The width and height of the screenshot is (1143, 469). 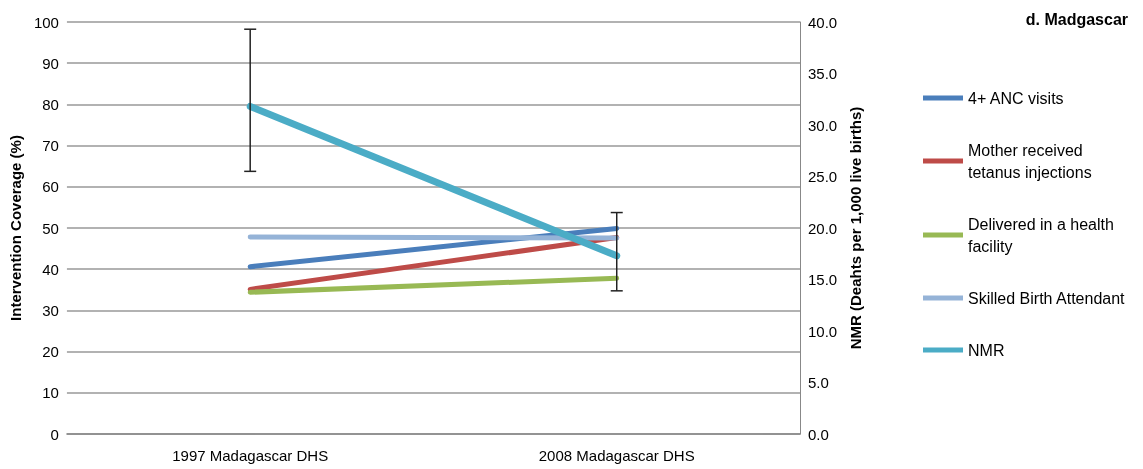 What do you see at coordinates (50, 269) in the screenshot?
I see `y-tick-label: 40` at bounding box center [50, 269].